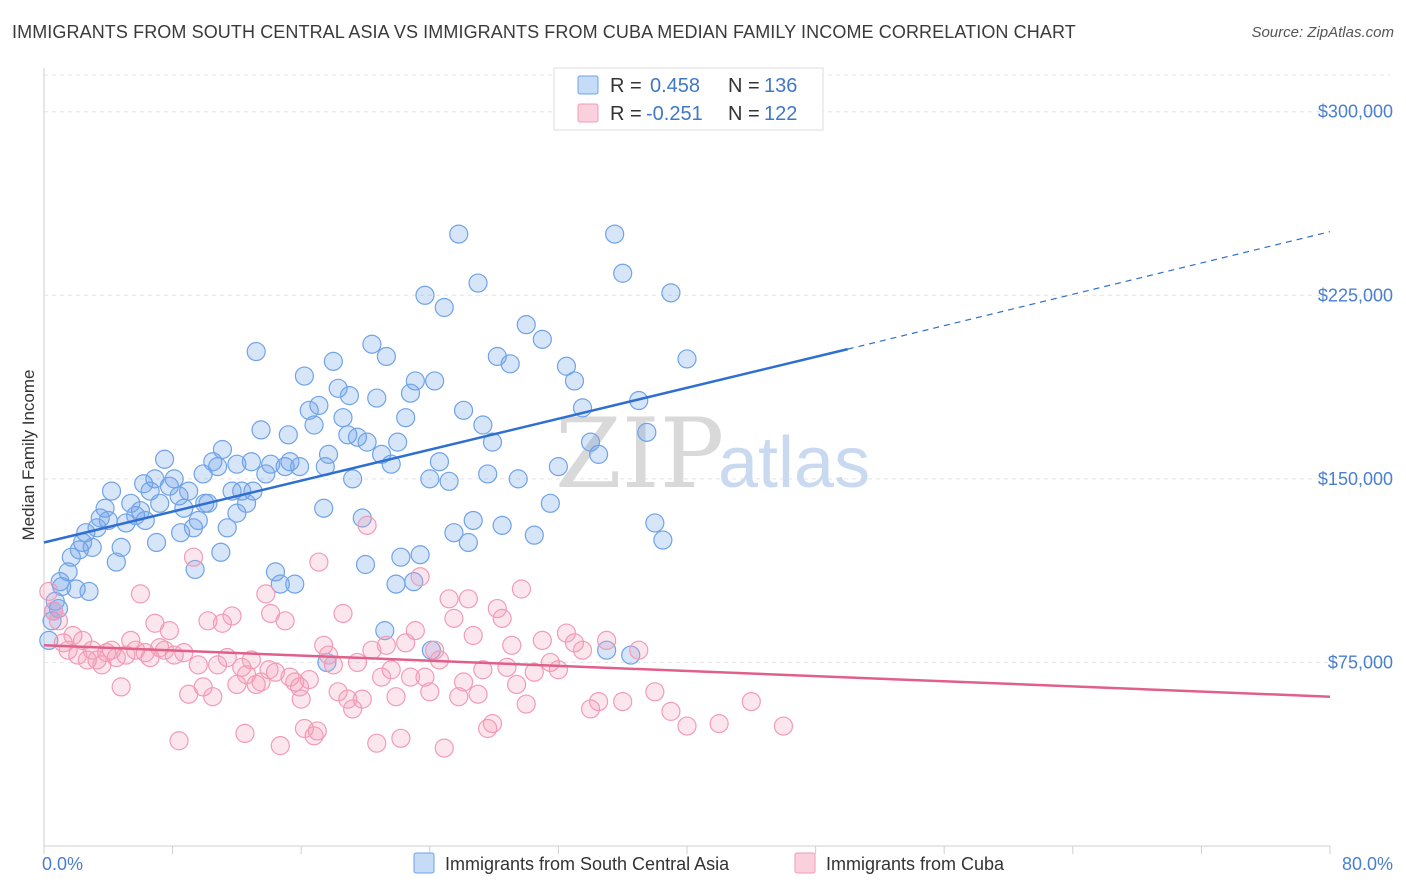 Image resolution: width=1406 pixels, height=892 pixels. I want to click on source-credit: Source: ZipAtlas.com, so click(1322, 32).